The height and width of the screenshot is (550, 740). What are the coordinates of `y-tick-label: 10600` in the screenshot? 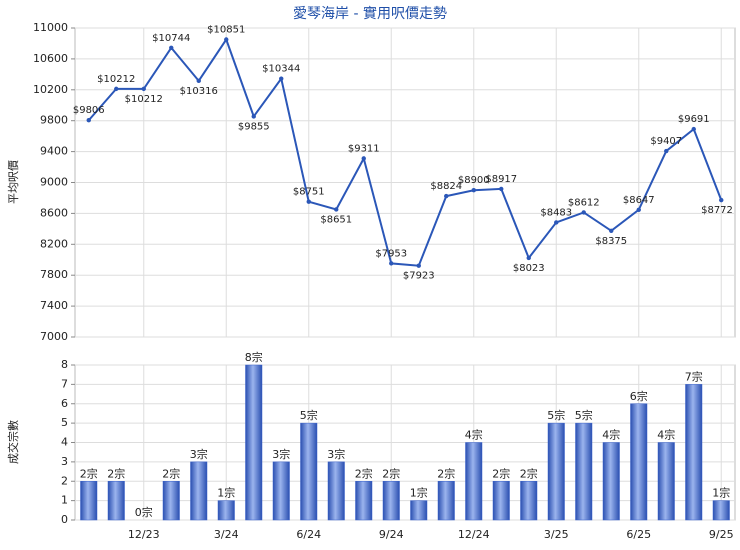 It's located at (50, 58).